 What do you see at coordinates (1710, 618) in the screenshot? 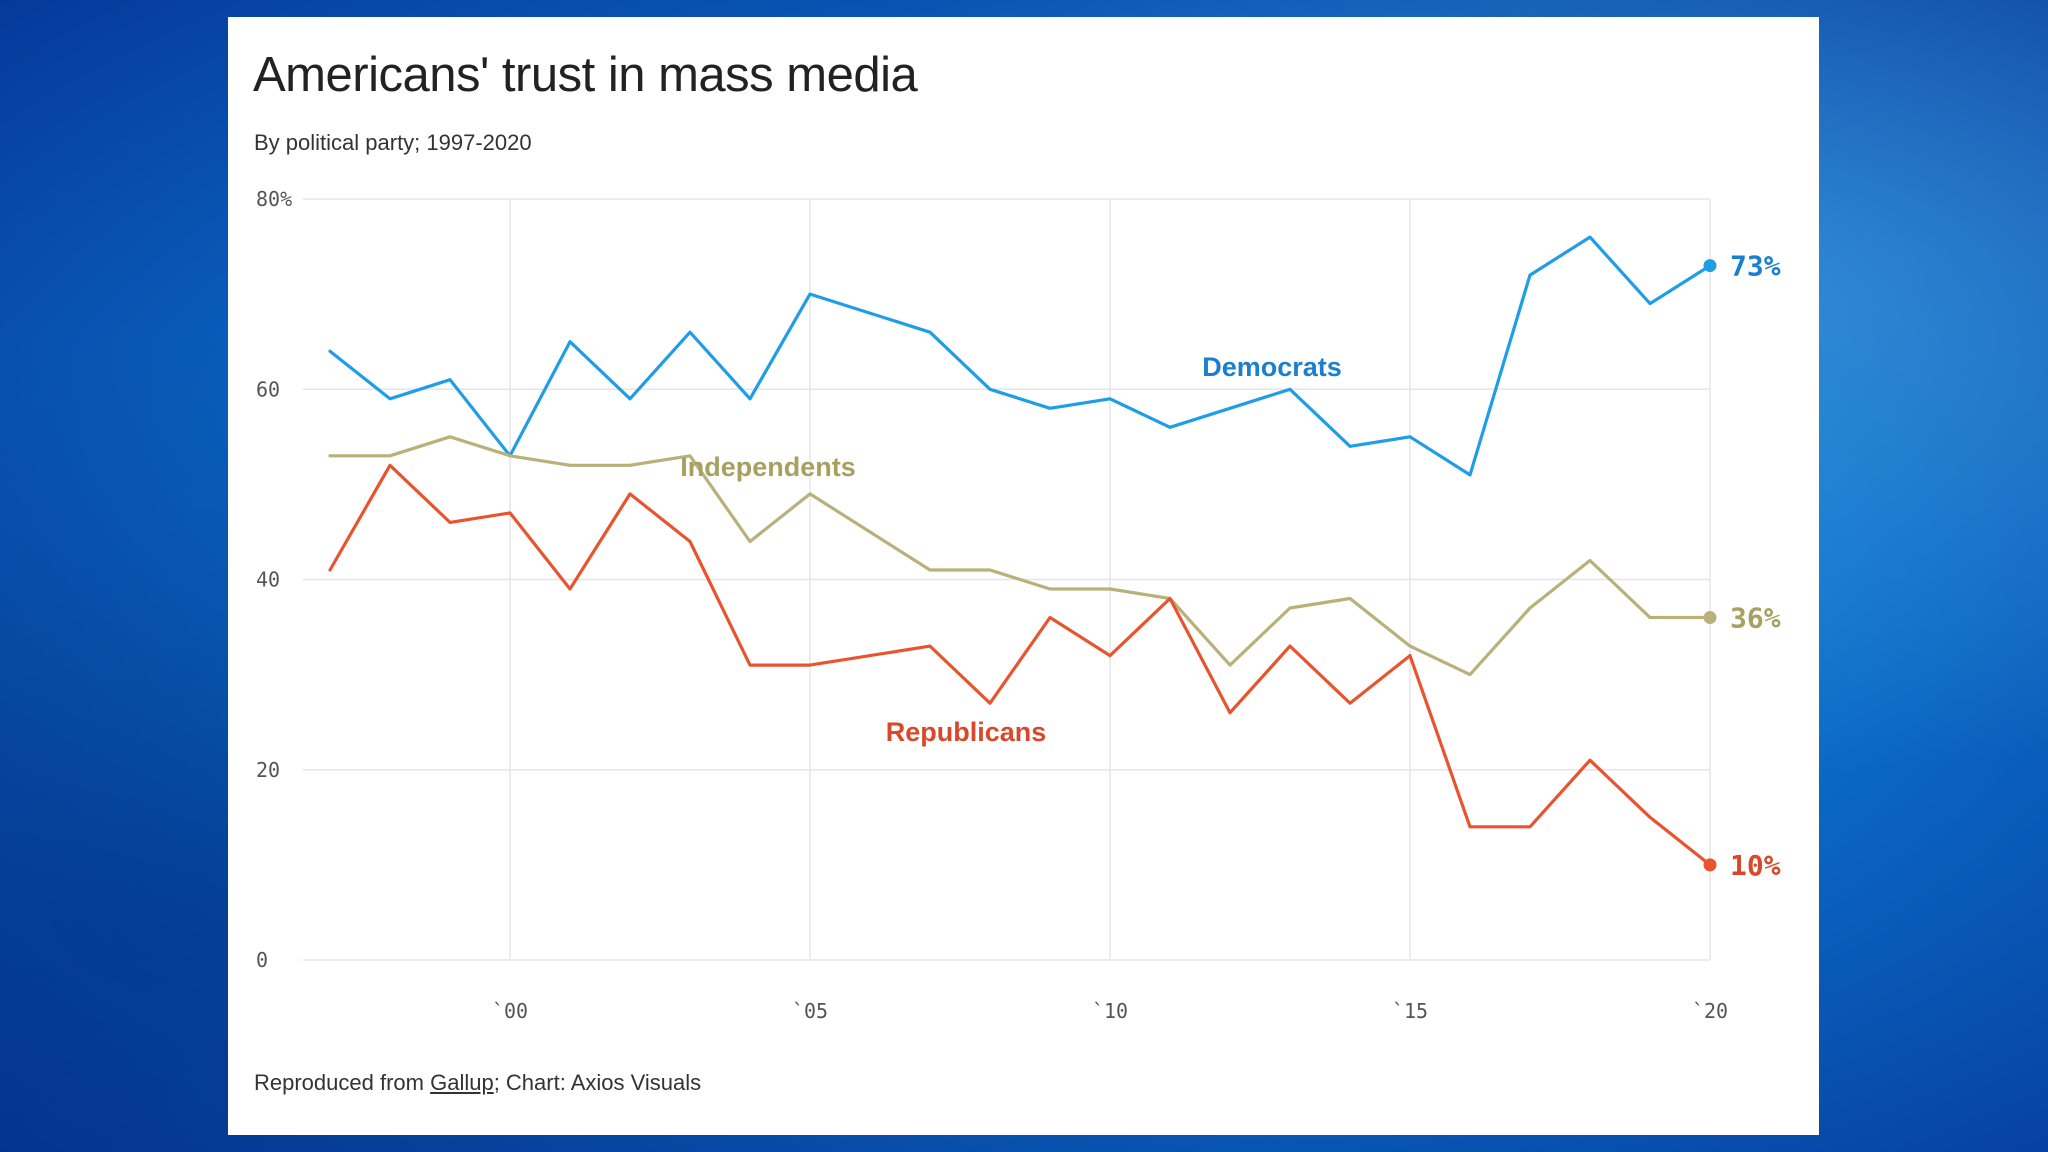
I see `end-marker-independents` at bounding box center [1710, 618].